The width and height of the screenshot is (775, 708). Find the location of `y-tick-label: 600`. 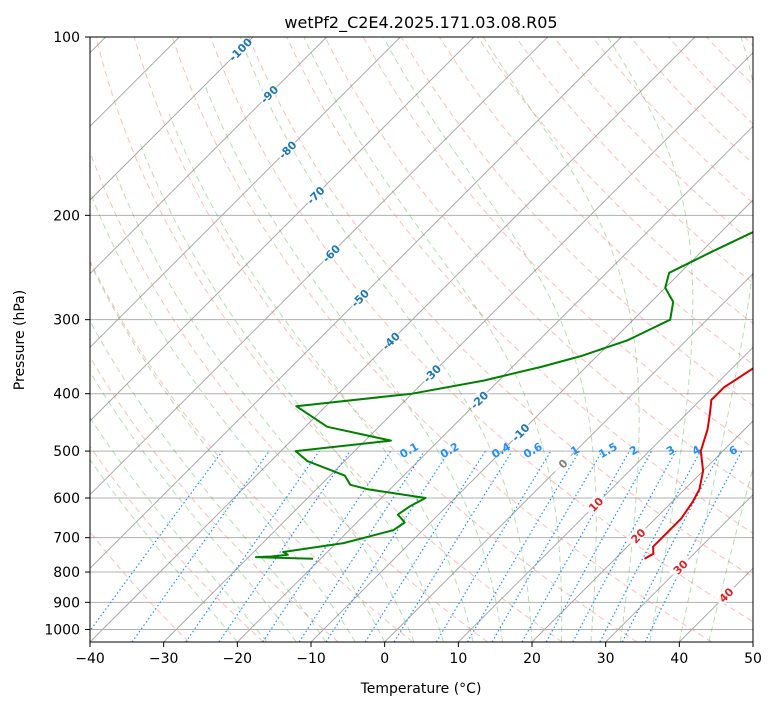

y-tick-label: 600 is located at coordinates (66, 499).